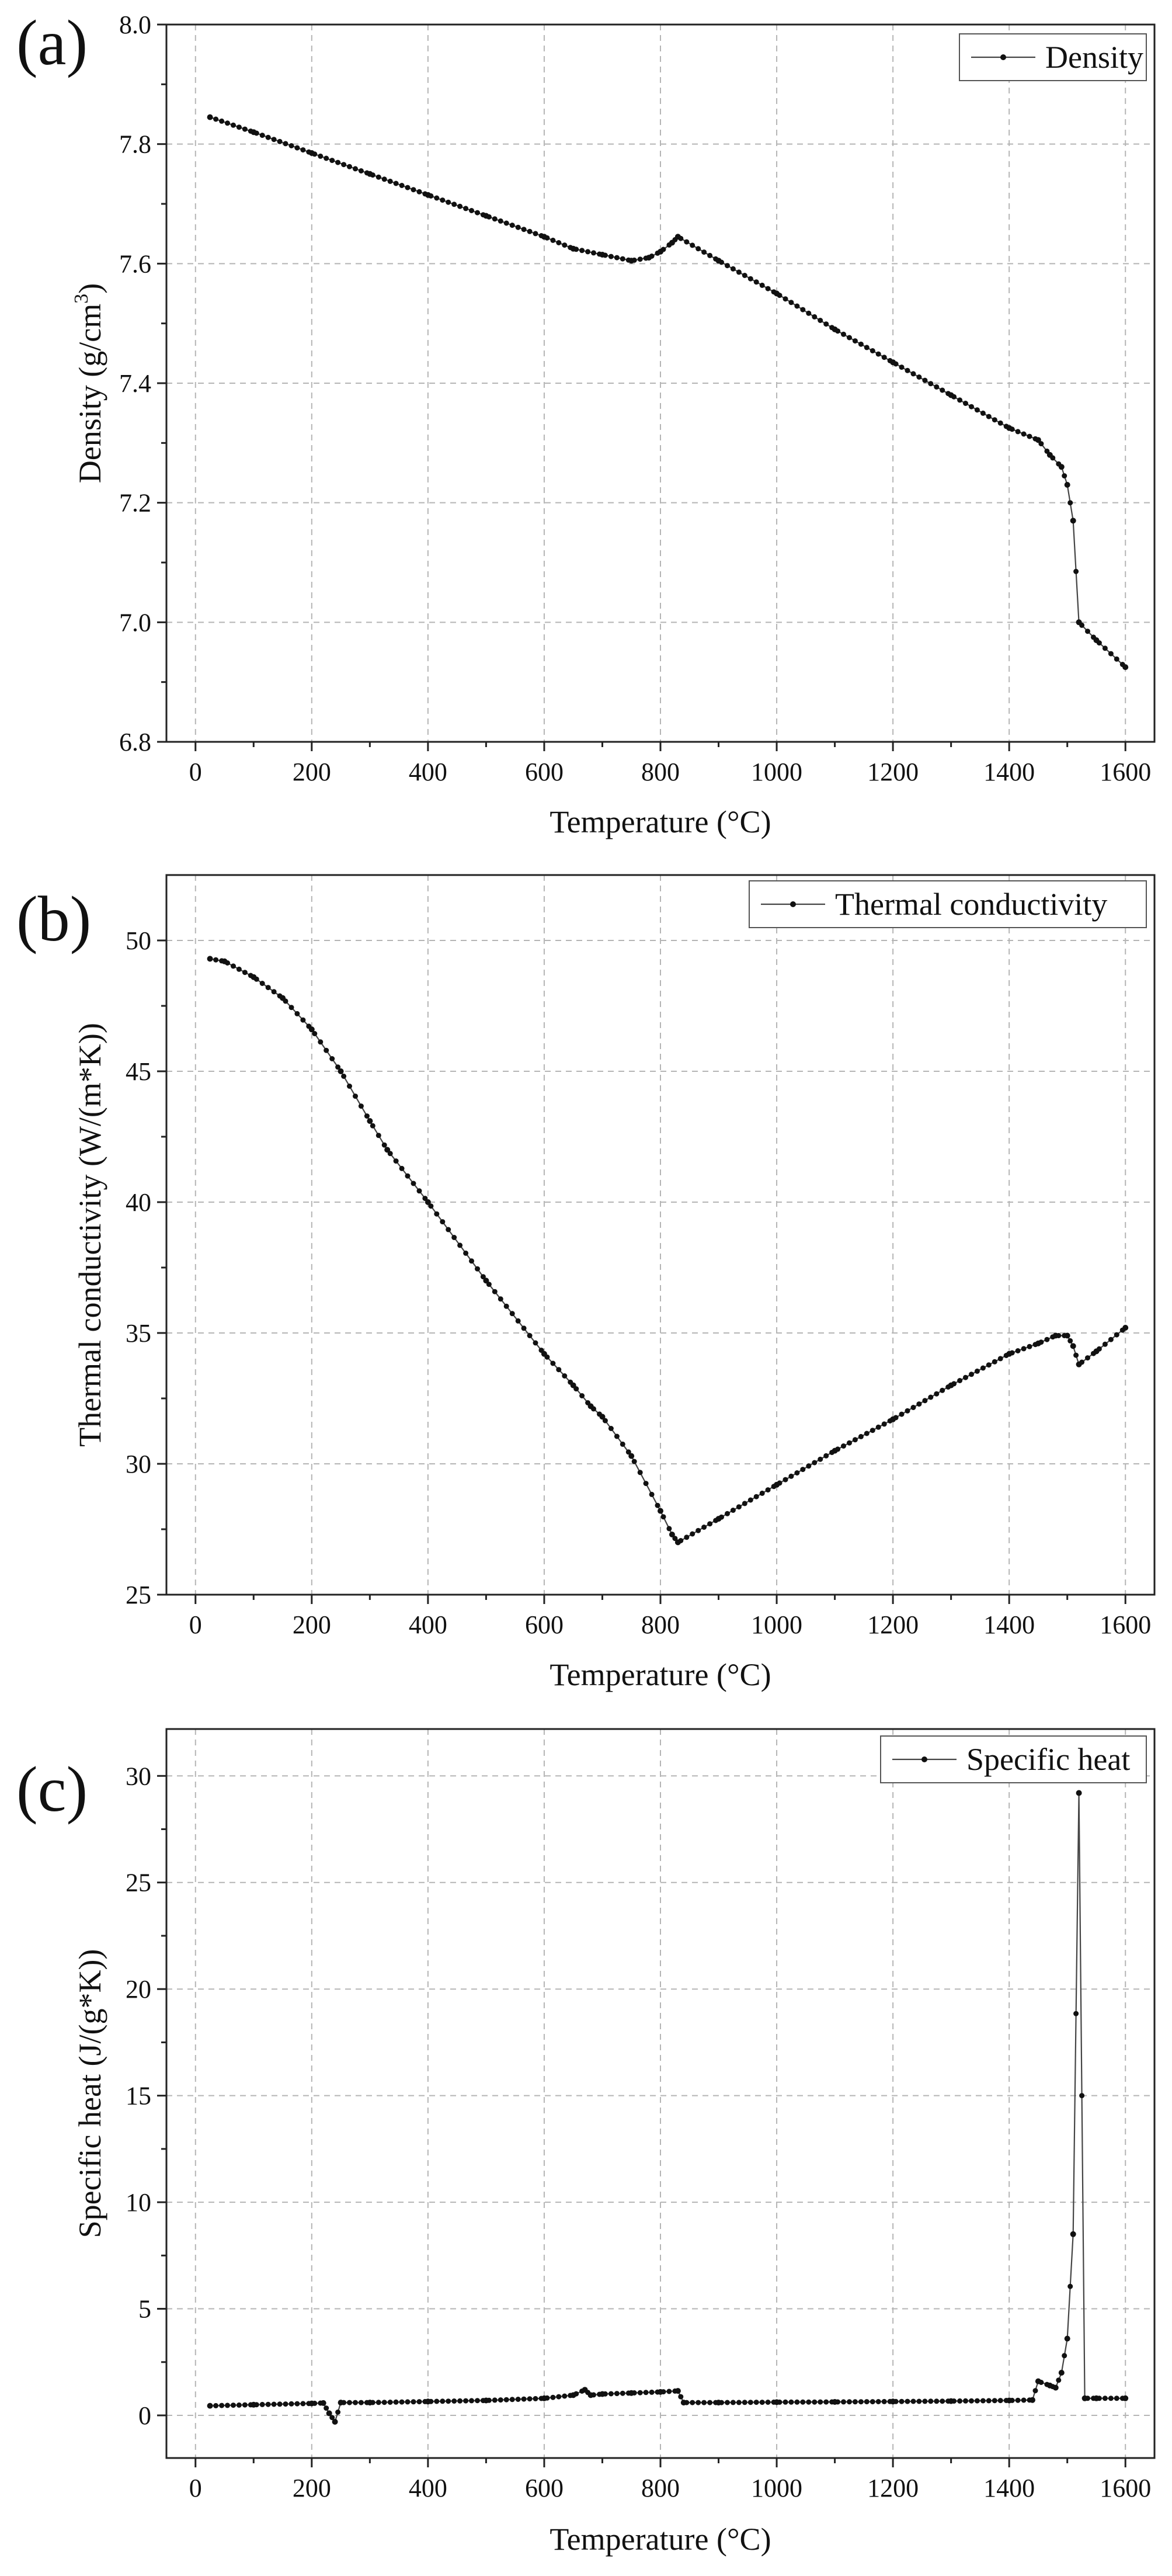 This screenshot has width=1172, height=2576. What do you see at coordinates (138, 2096) in the screenshot?
I see `y-tick-label: 15` at bounding box center [138, 2096].